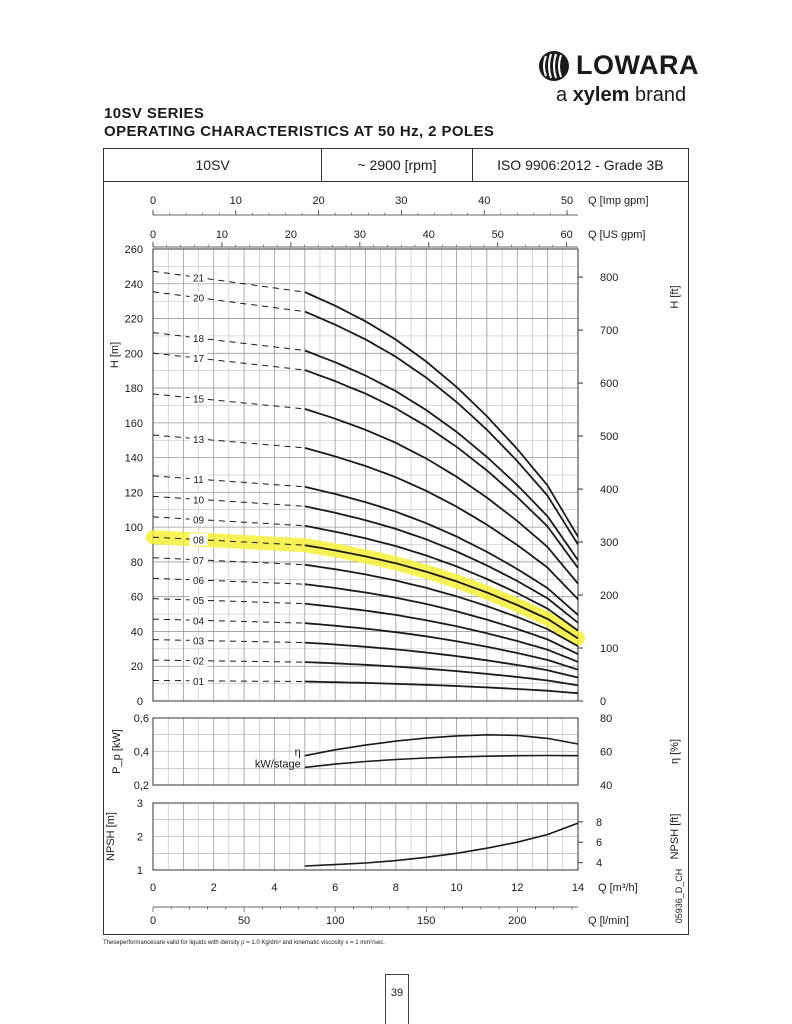 This screenshot has height=1024, width=792. Describe the element at coordinates (675, 837) in the screenshot. I see `npsh-ft-axis-label: NPSH [ft]` at that location.